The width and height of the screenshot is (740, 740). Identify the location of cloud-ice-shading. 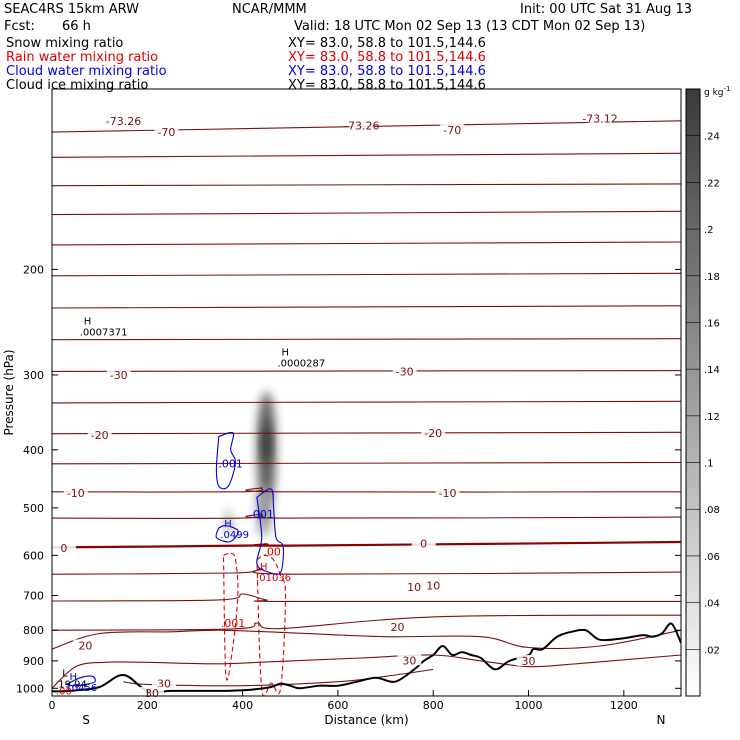
(249, 464).